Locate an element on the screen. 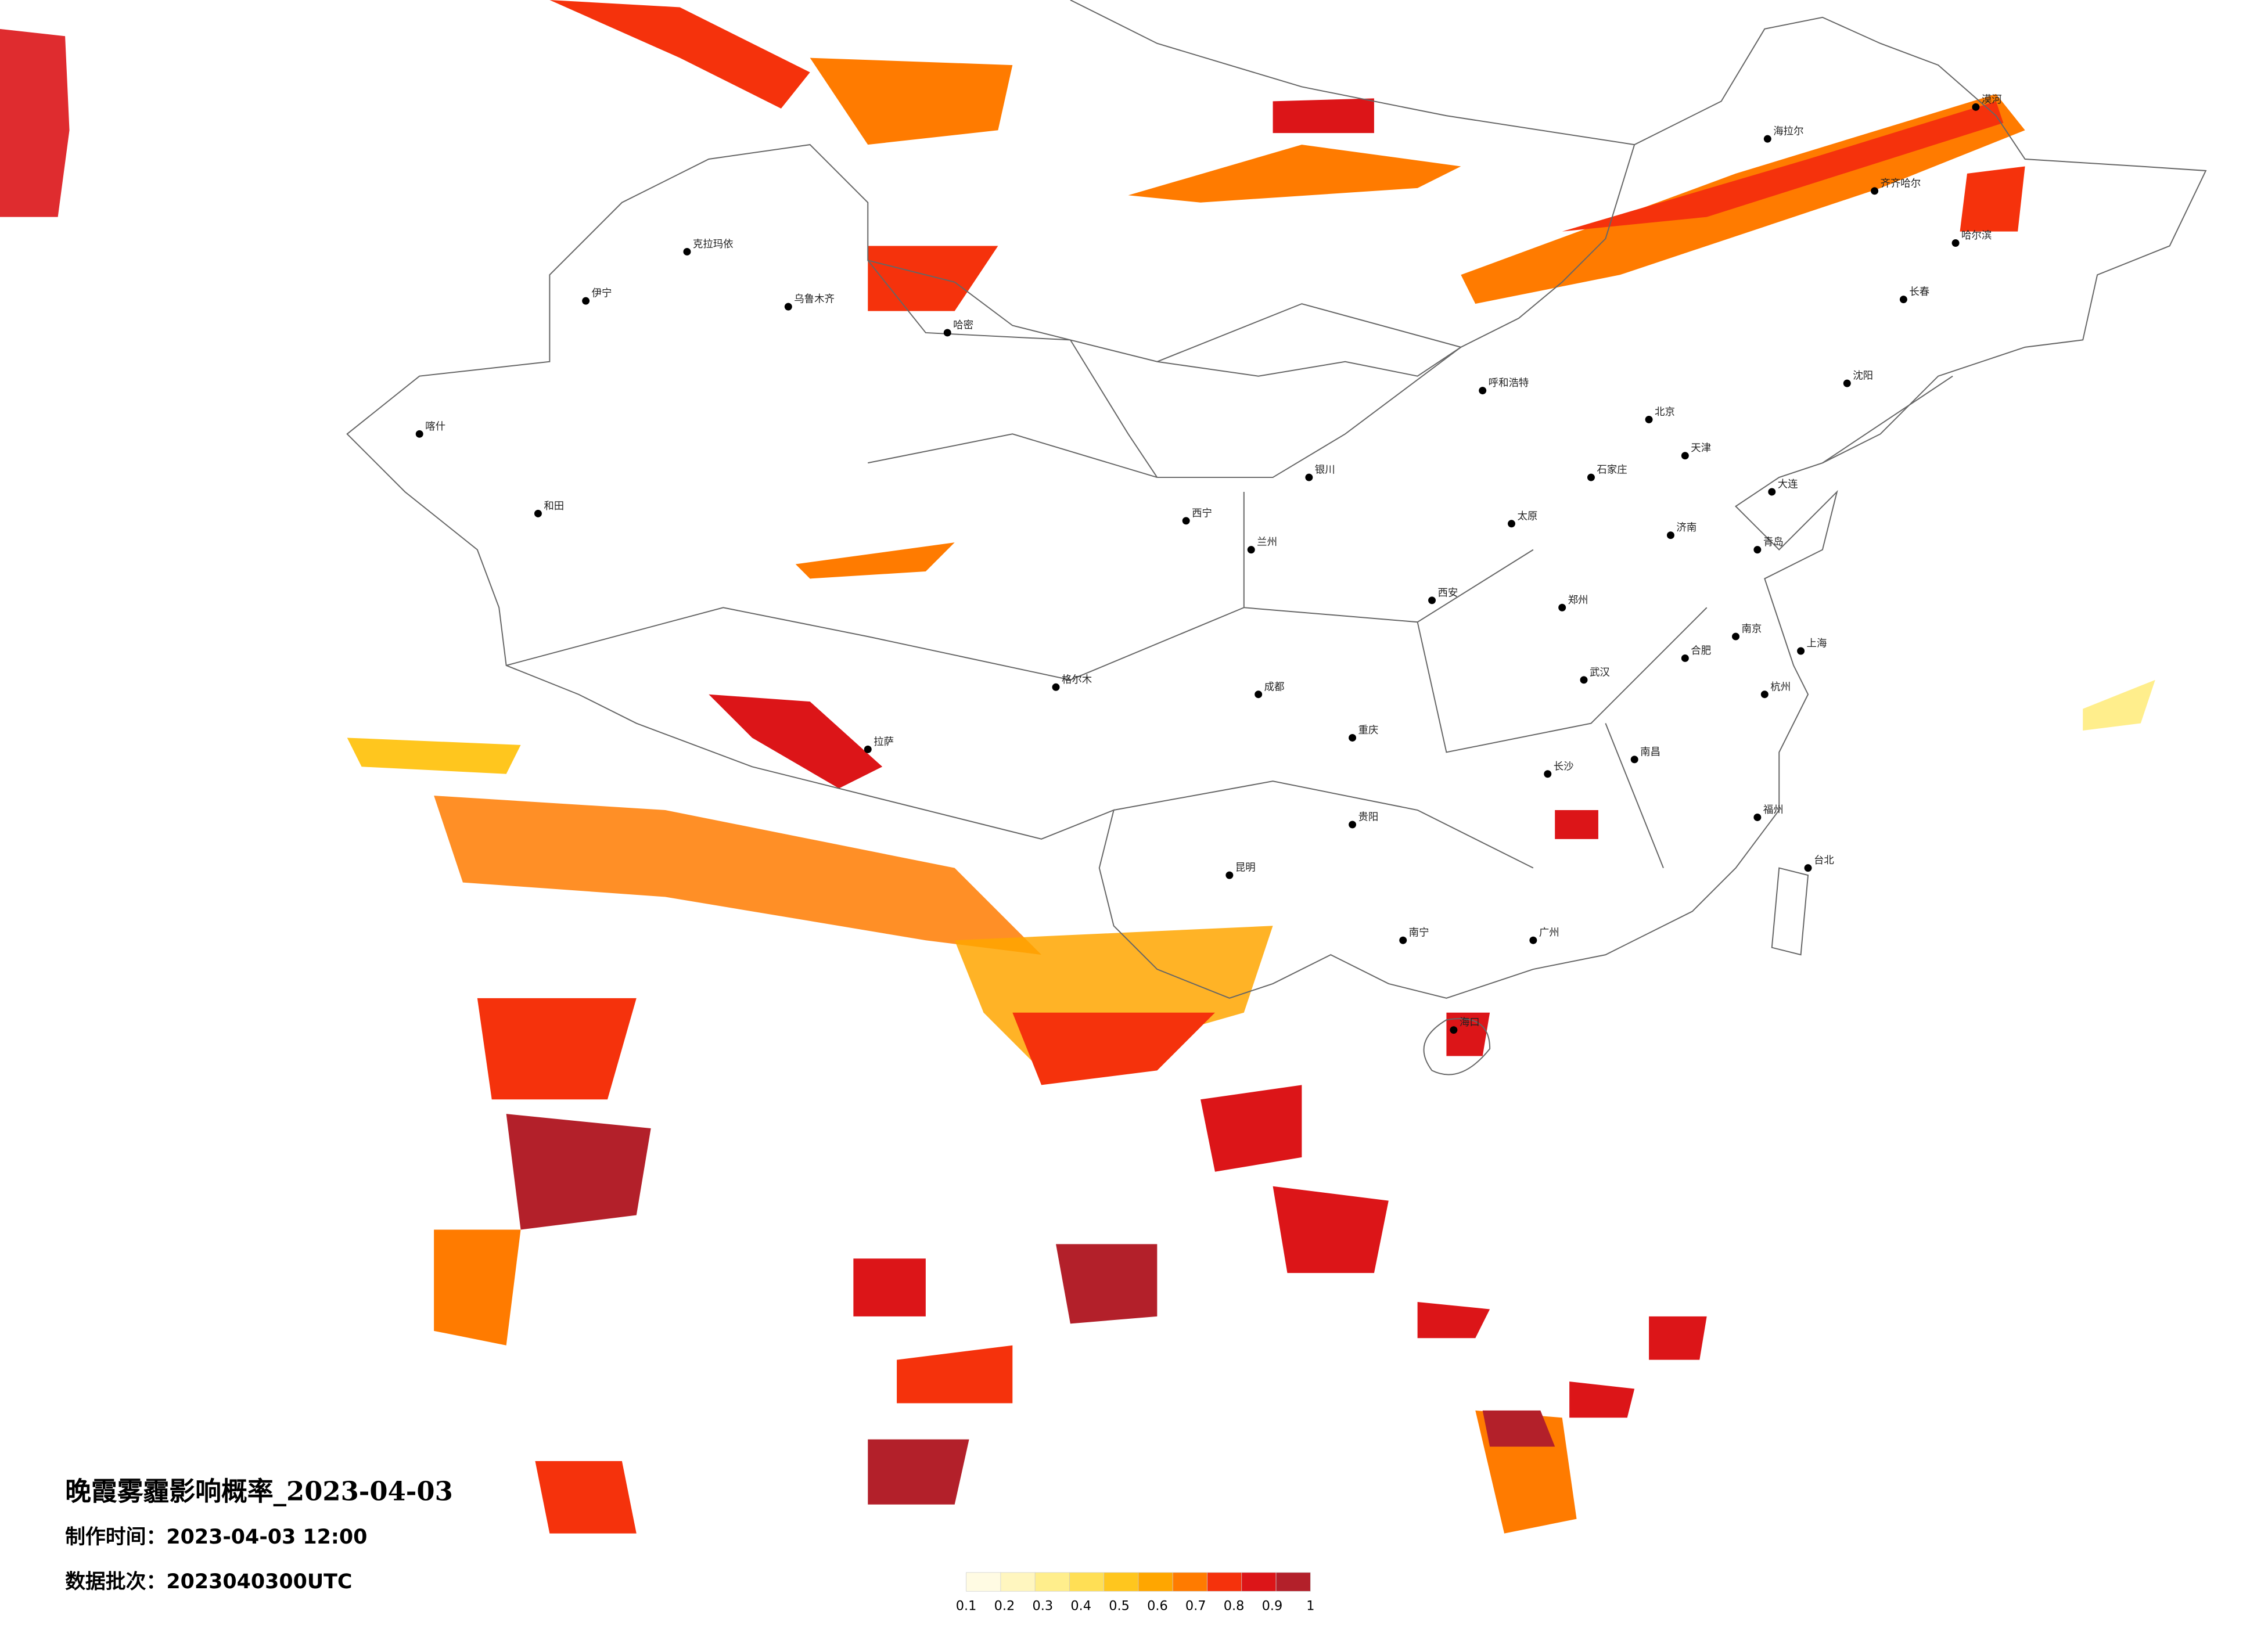 The image size is (2268, 1626). city-label: 长春 is located at coordinates (1919, 292).